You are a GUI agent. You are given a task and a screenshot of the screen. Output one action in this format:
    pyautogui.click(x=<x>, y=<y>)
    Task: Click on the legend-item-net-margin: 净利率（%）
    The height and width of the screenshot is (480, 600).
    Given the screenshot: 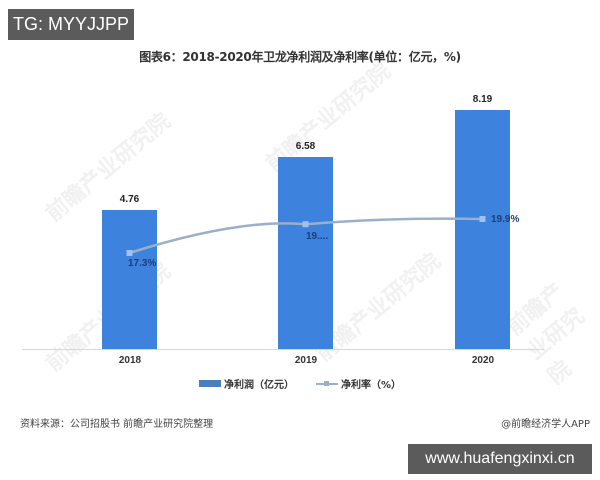 What is the action you would take?
    pyautogui.click(x=358, y=383)
    